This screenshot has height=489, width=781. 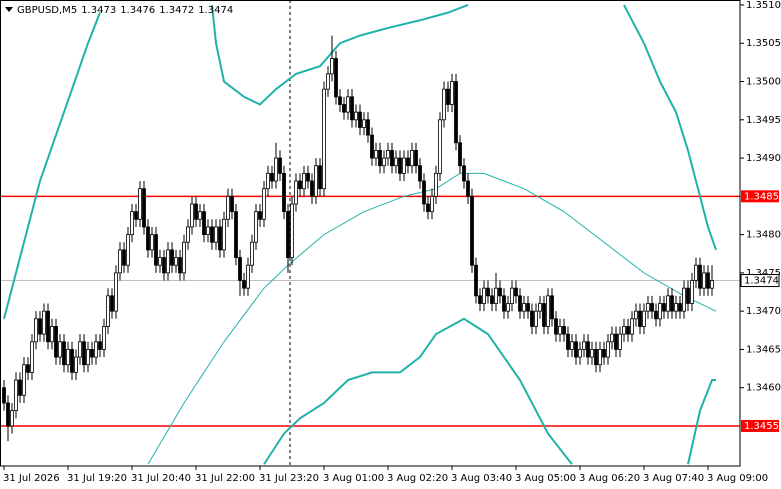 I want to click on dropdown-icon, so click(x=9, y=9).